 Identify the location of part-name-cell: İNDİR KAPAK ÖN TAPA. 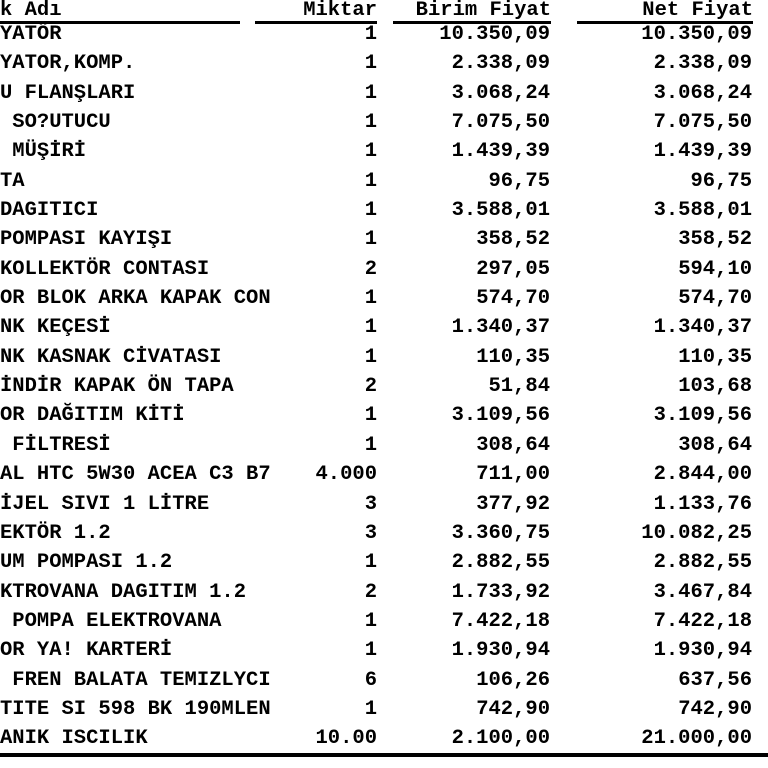
(117, 387).